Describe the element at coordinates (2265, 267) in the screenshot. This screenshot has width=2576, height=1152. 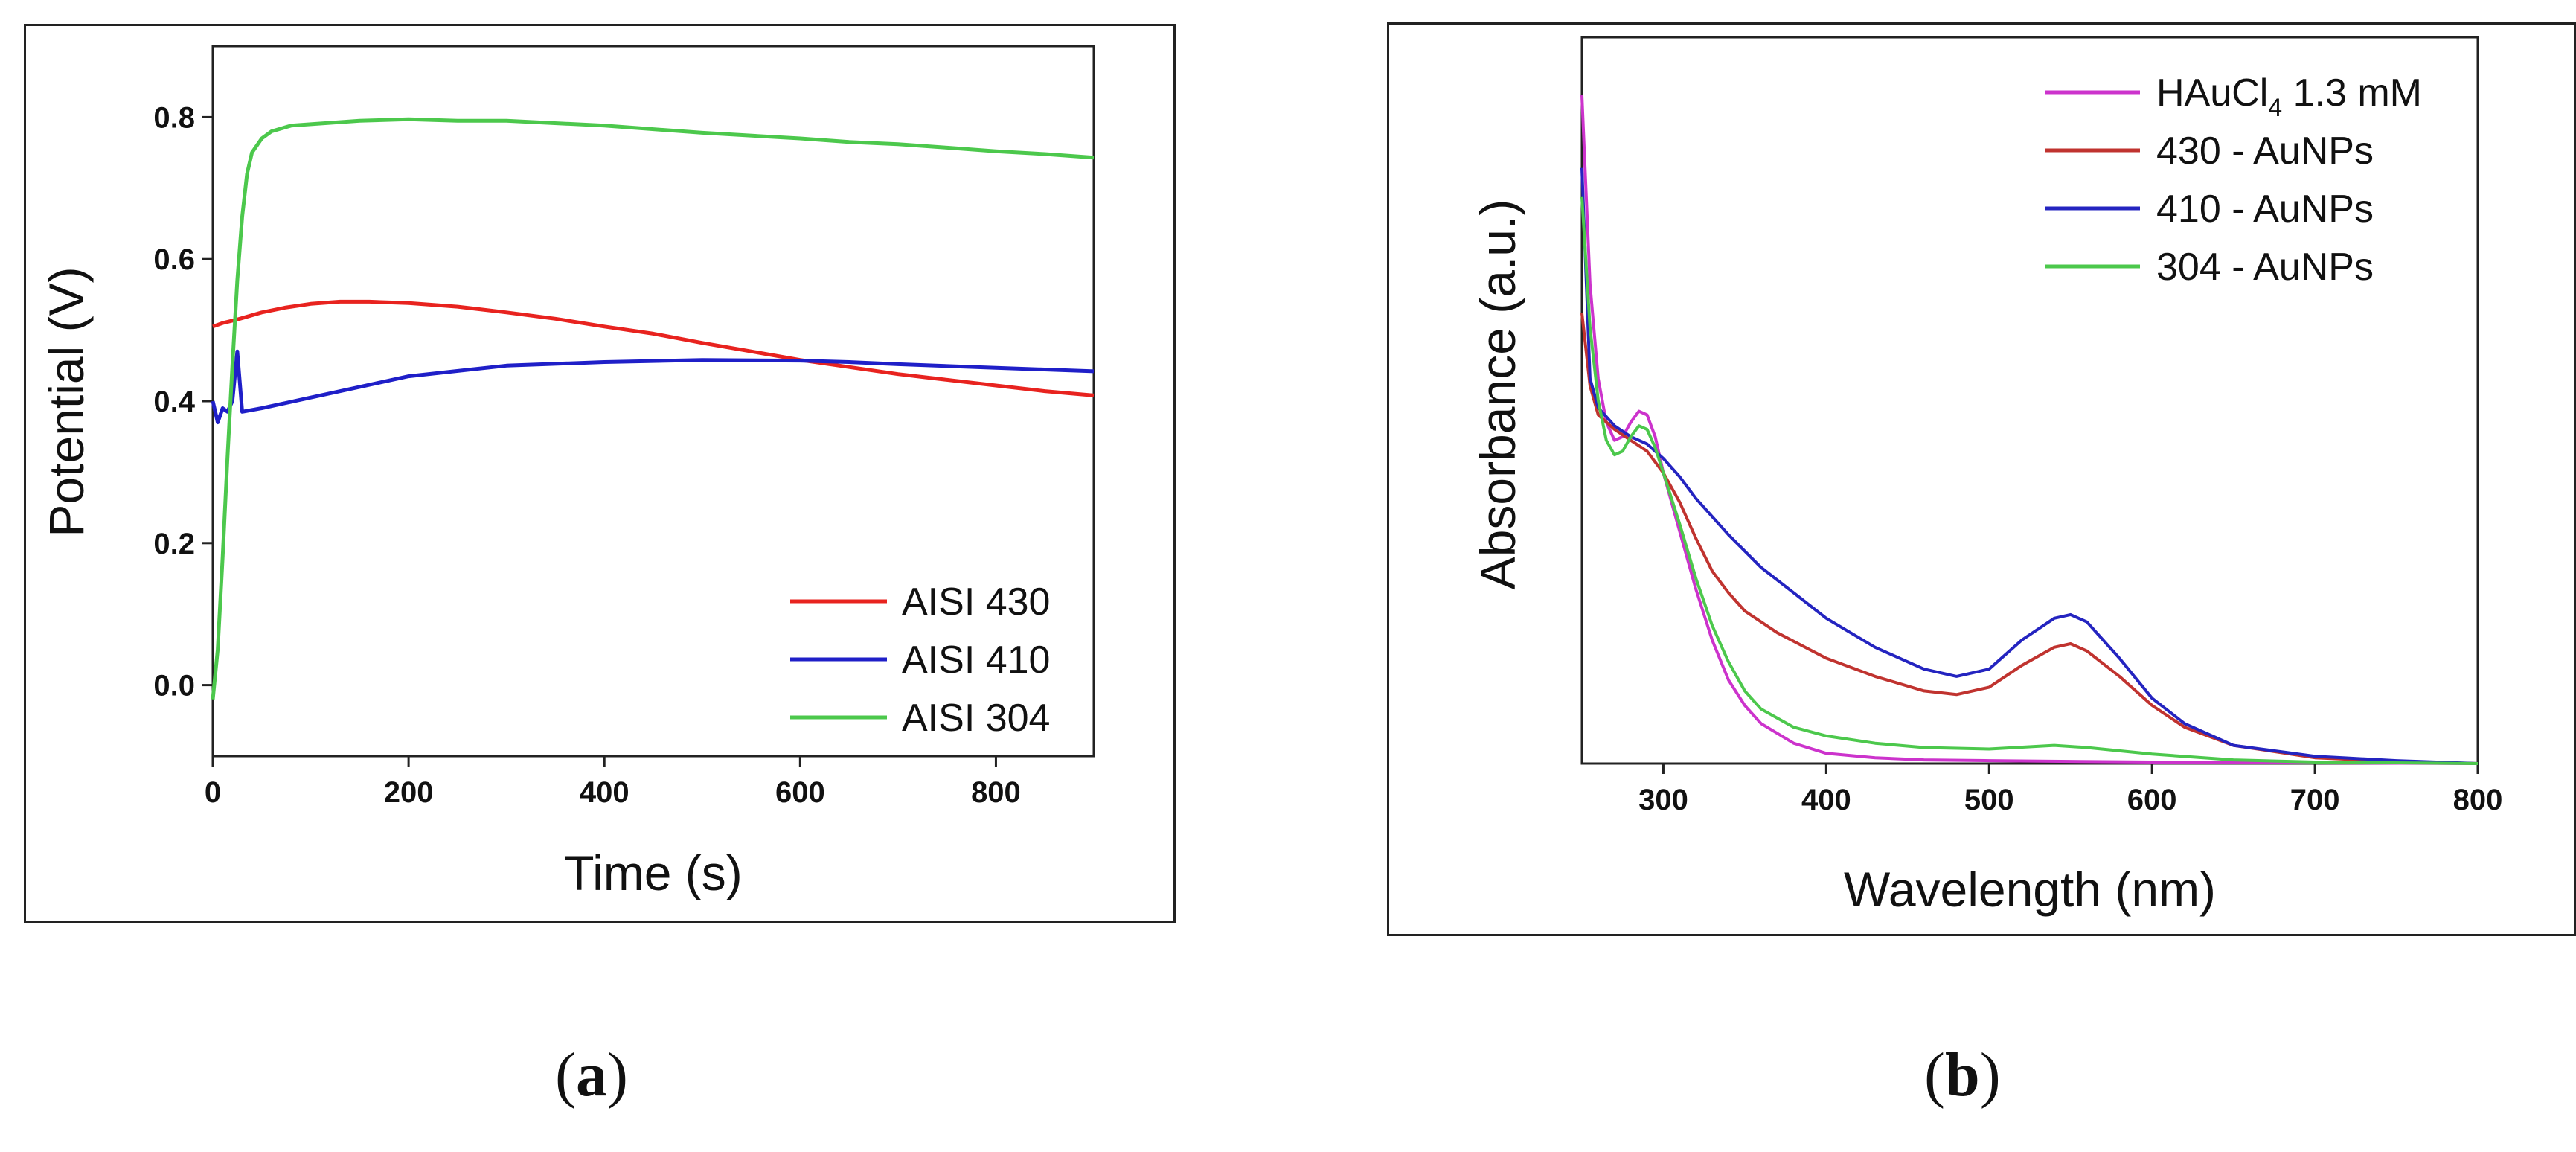
I see `chart-b-legend-label-304-aunps: 304 - AuNPs` at that location.